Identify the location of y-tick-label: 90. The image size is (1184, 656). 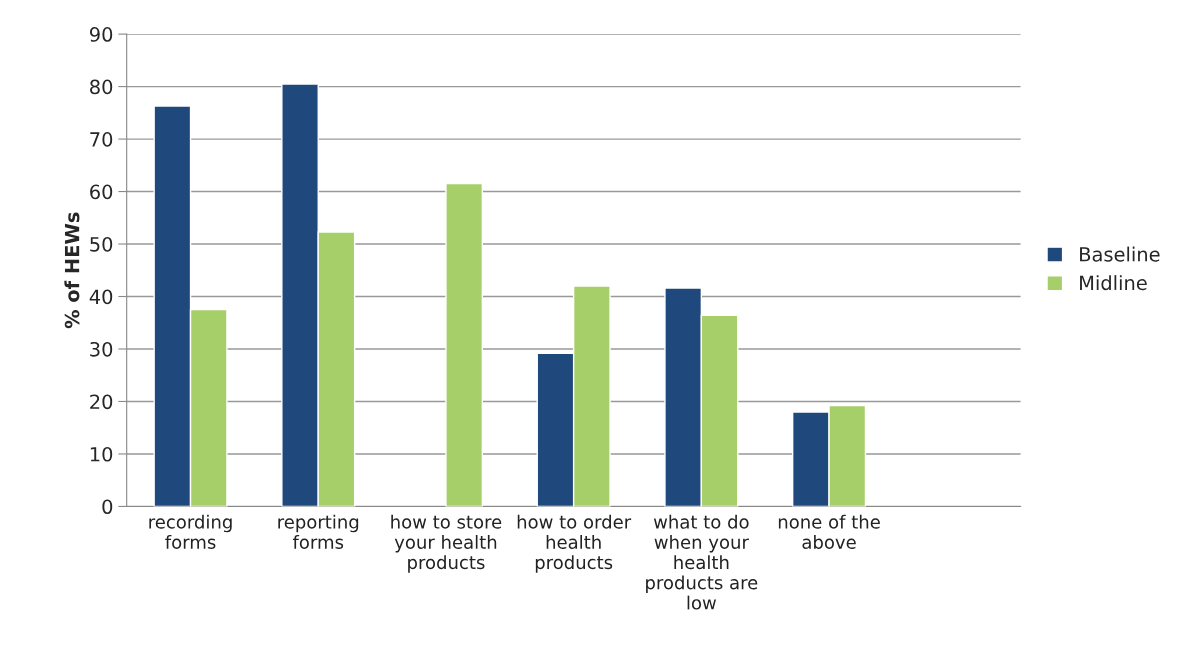
(101, 34).